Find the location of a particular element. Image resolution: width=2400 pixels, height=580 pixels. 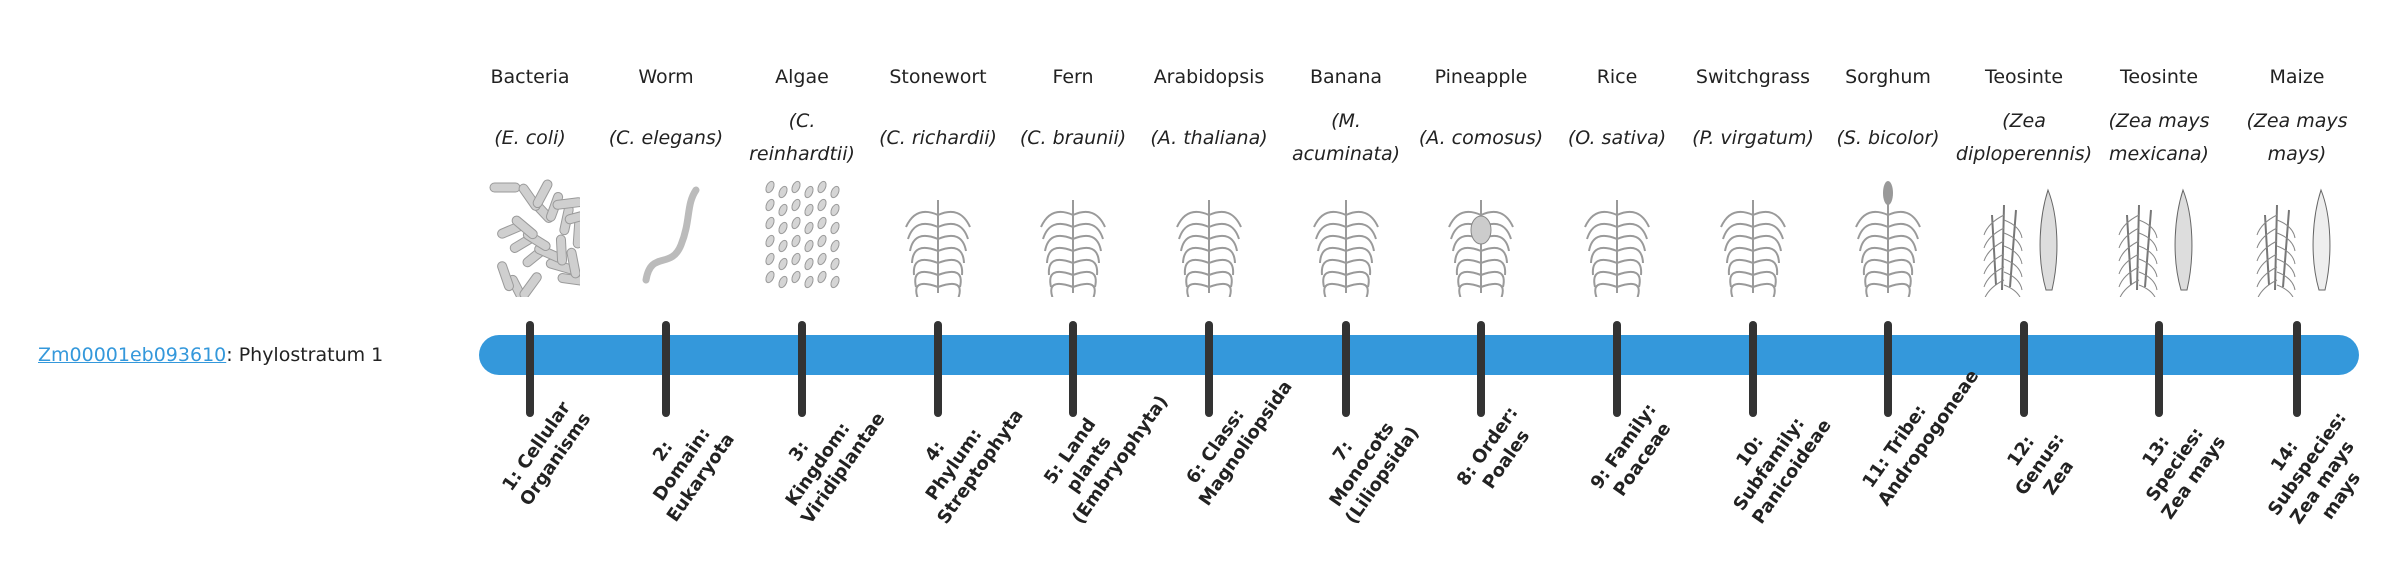

stonewort-icon is located at coordinates (938, 237).